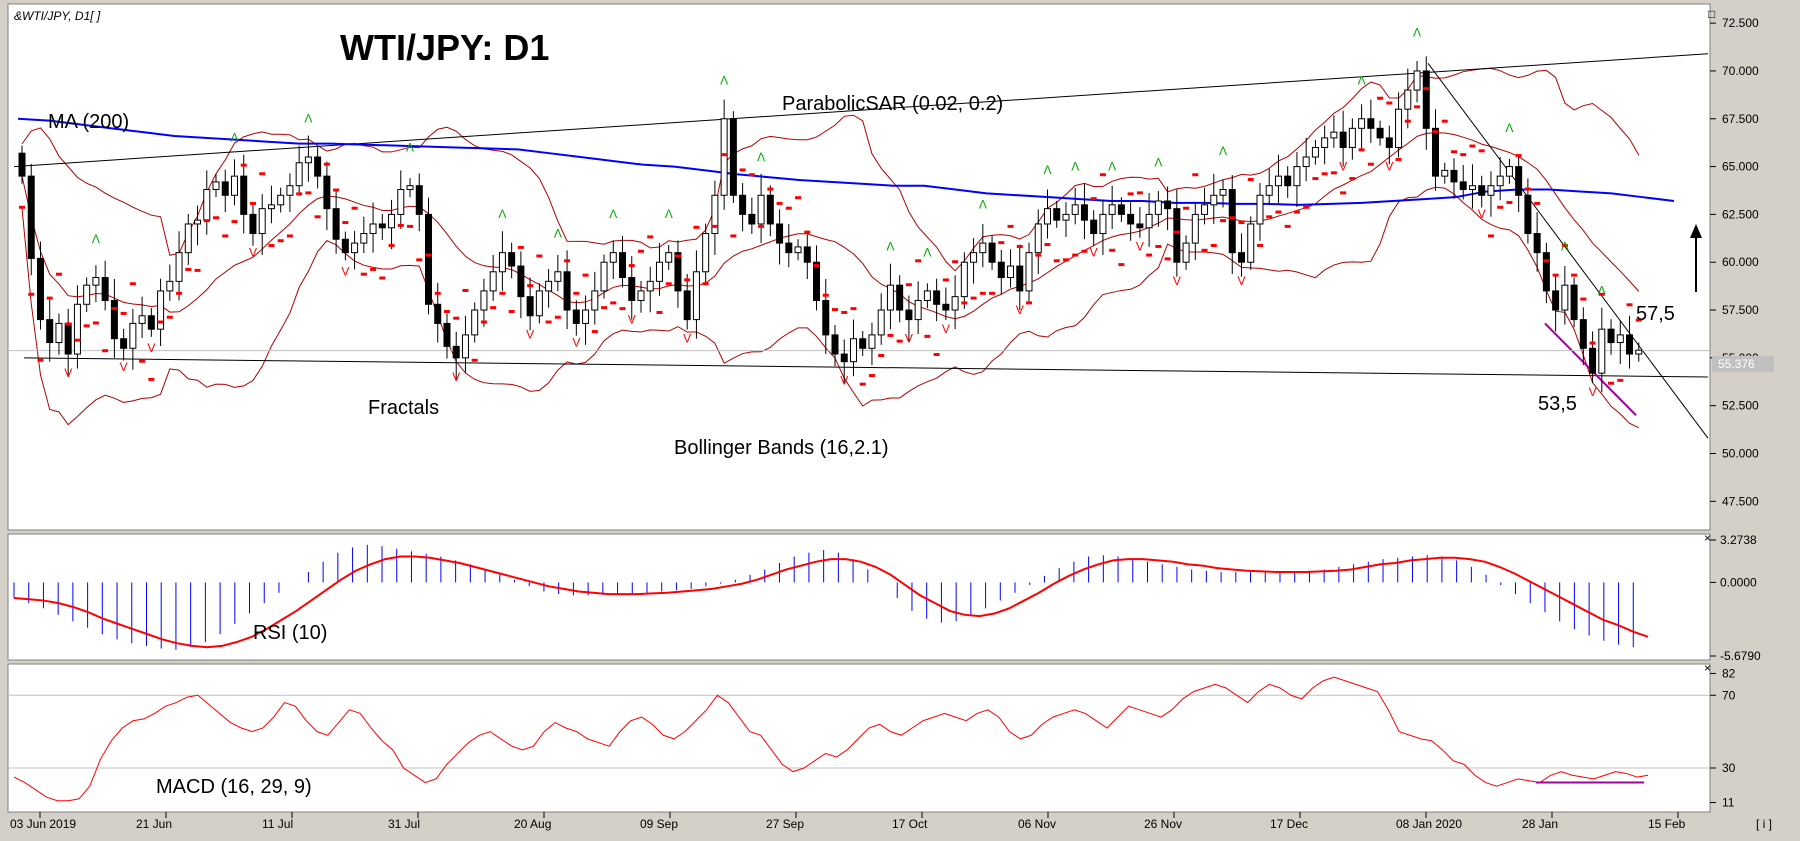 This screenshot has width=1800, height=841. I want to click on rsi-close-icon: ×, so click(1707, 668).